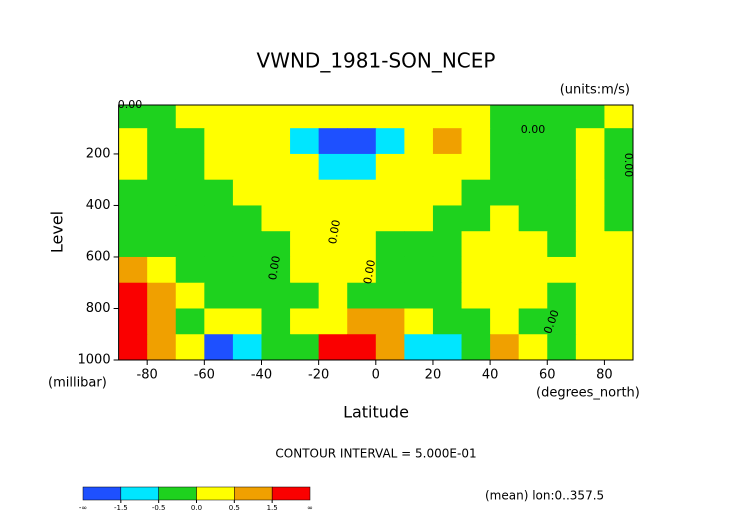 This screenshot has height=532, width=752. I want to click on y-tick-label: 400, so click(98, 205).